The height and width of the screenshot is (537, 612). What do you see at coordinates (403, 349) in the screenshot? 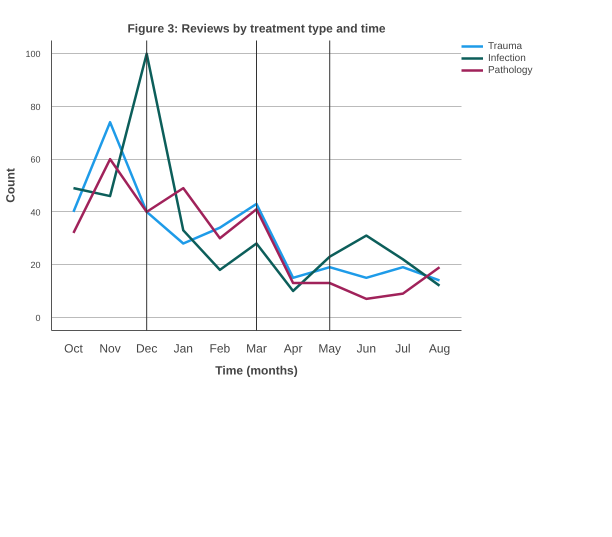
I see `x-tick-label: Jul` at bounding box center [403, 349].